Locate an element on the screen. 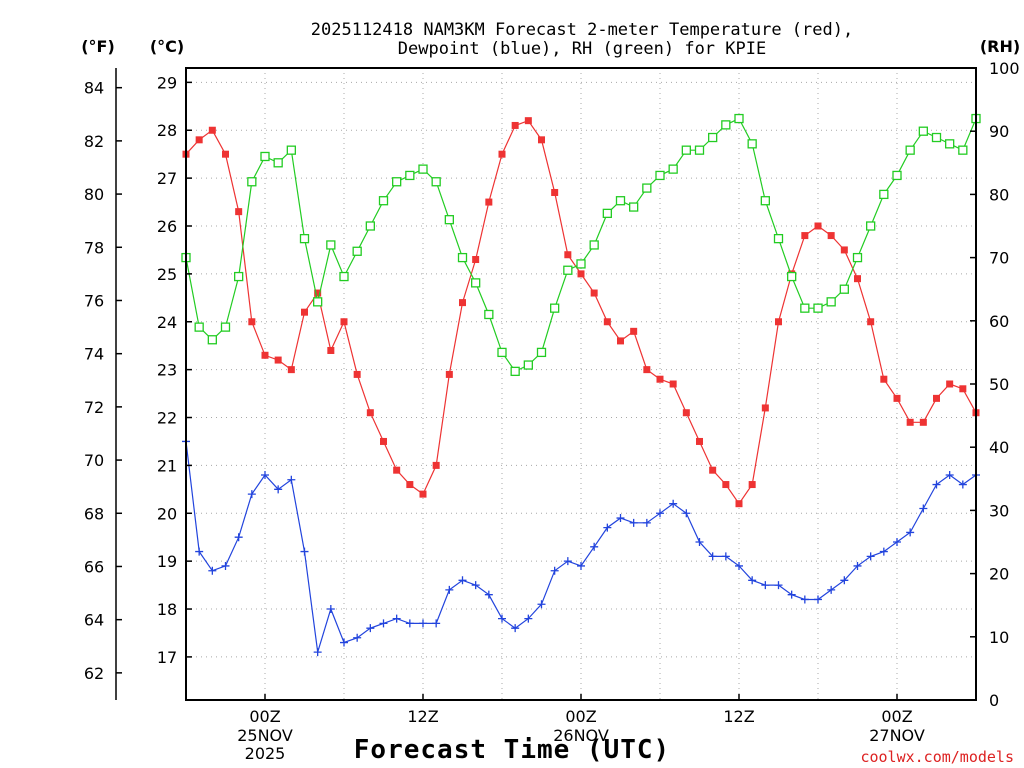 This screenshot has height=768, width=1024. celsius-tick-label: 18 is located at coordinates (167, 609).